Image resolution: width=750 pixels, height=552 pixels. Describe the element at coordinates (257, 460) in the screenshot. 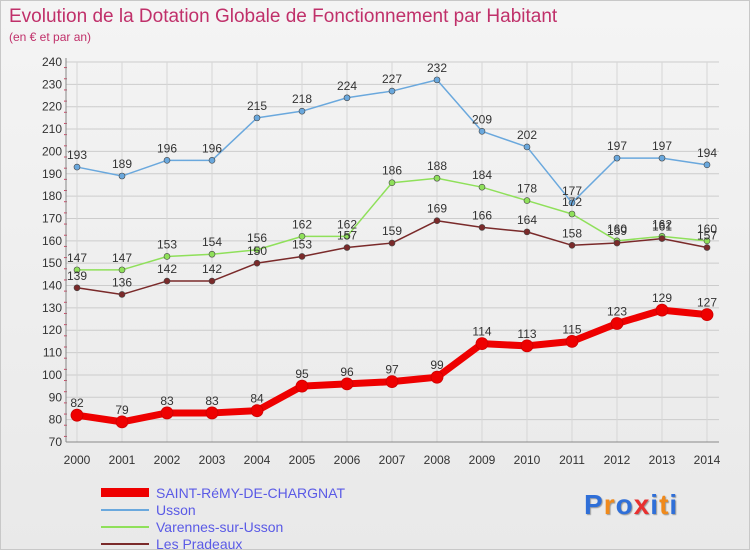

I see `x-tick-label: 2004` at that location.